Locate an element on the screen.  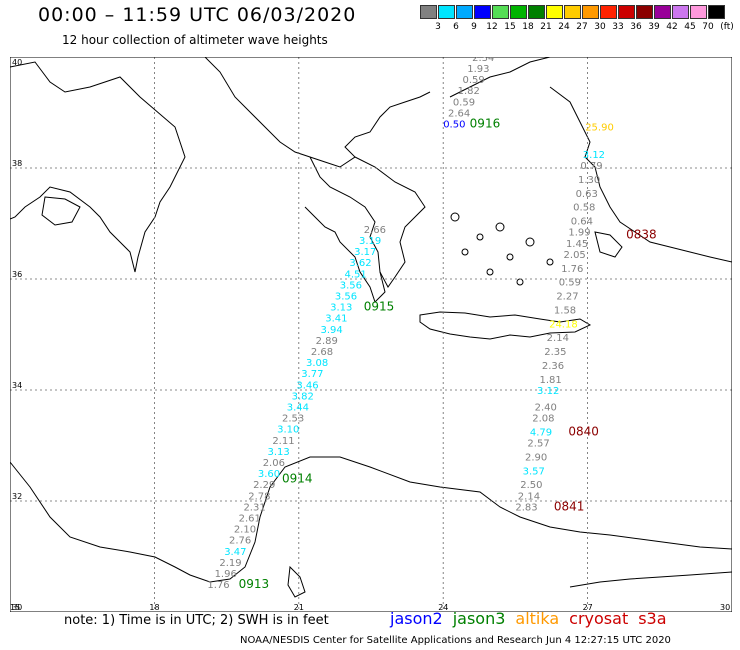
swh-value: 25.90 is located at coordinates (599, 127).